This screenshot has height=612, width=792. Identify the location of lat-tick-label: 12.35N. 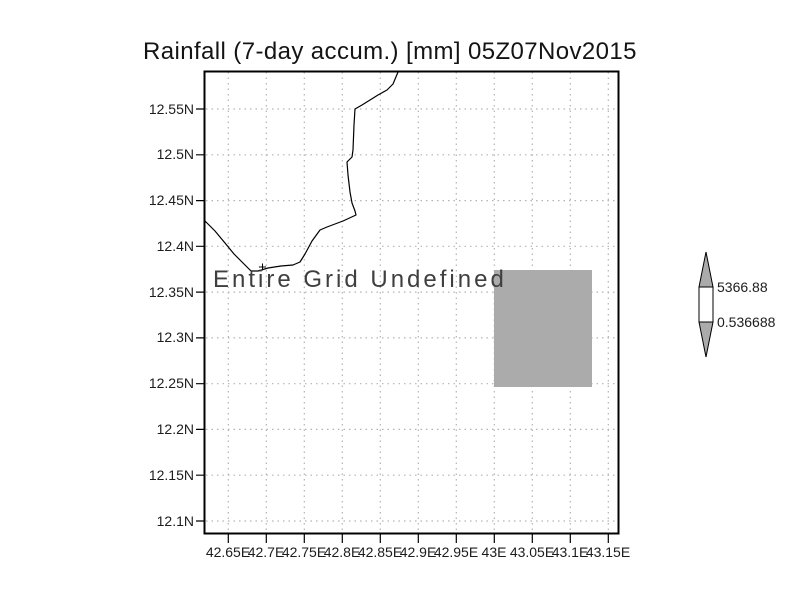
(171, 292).